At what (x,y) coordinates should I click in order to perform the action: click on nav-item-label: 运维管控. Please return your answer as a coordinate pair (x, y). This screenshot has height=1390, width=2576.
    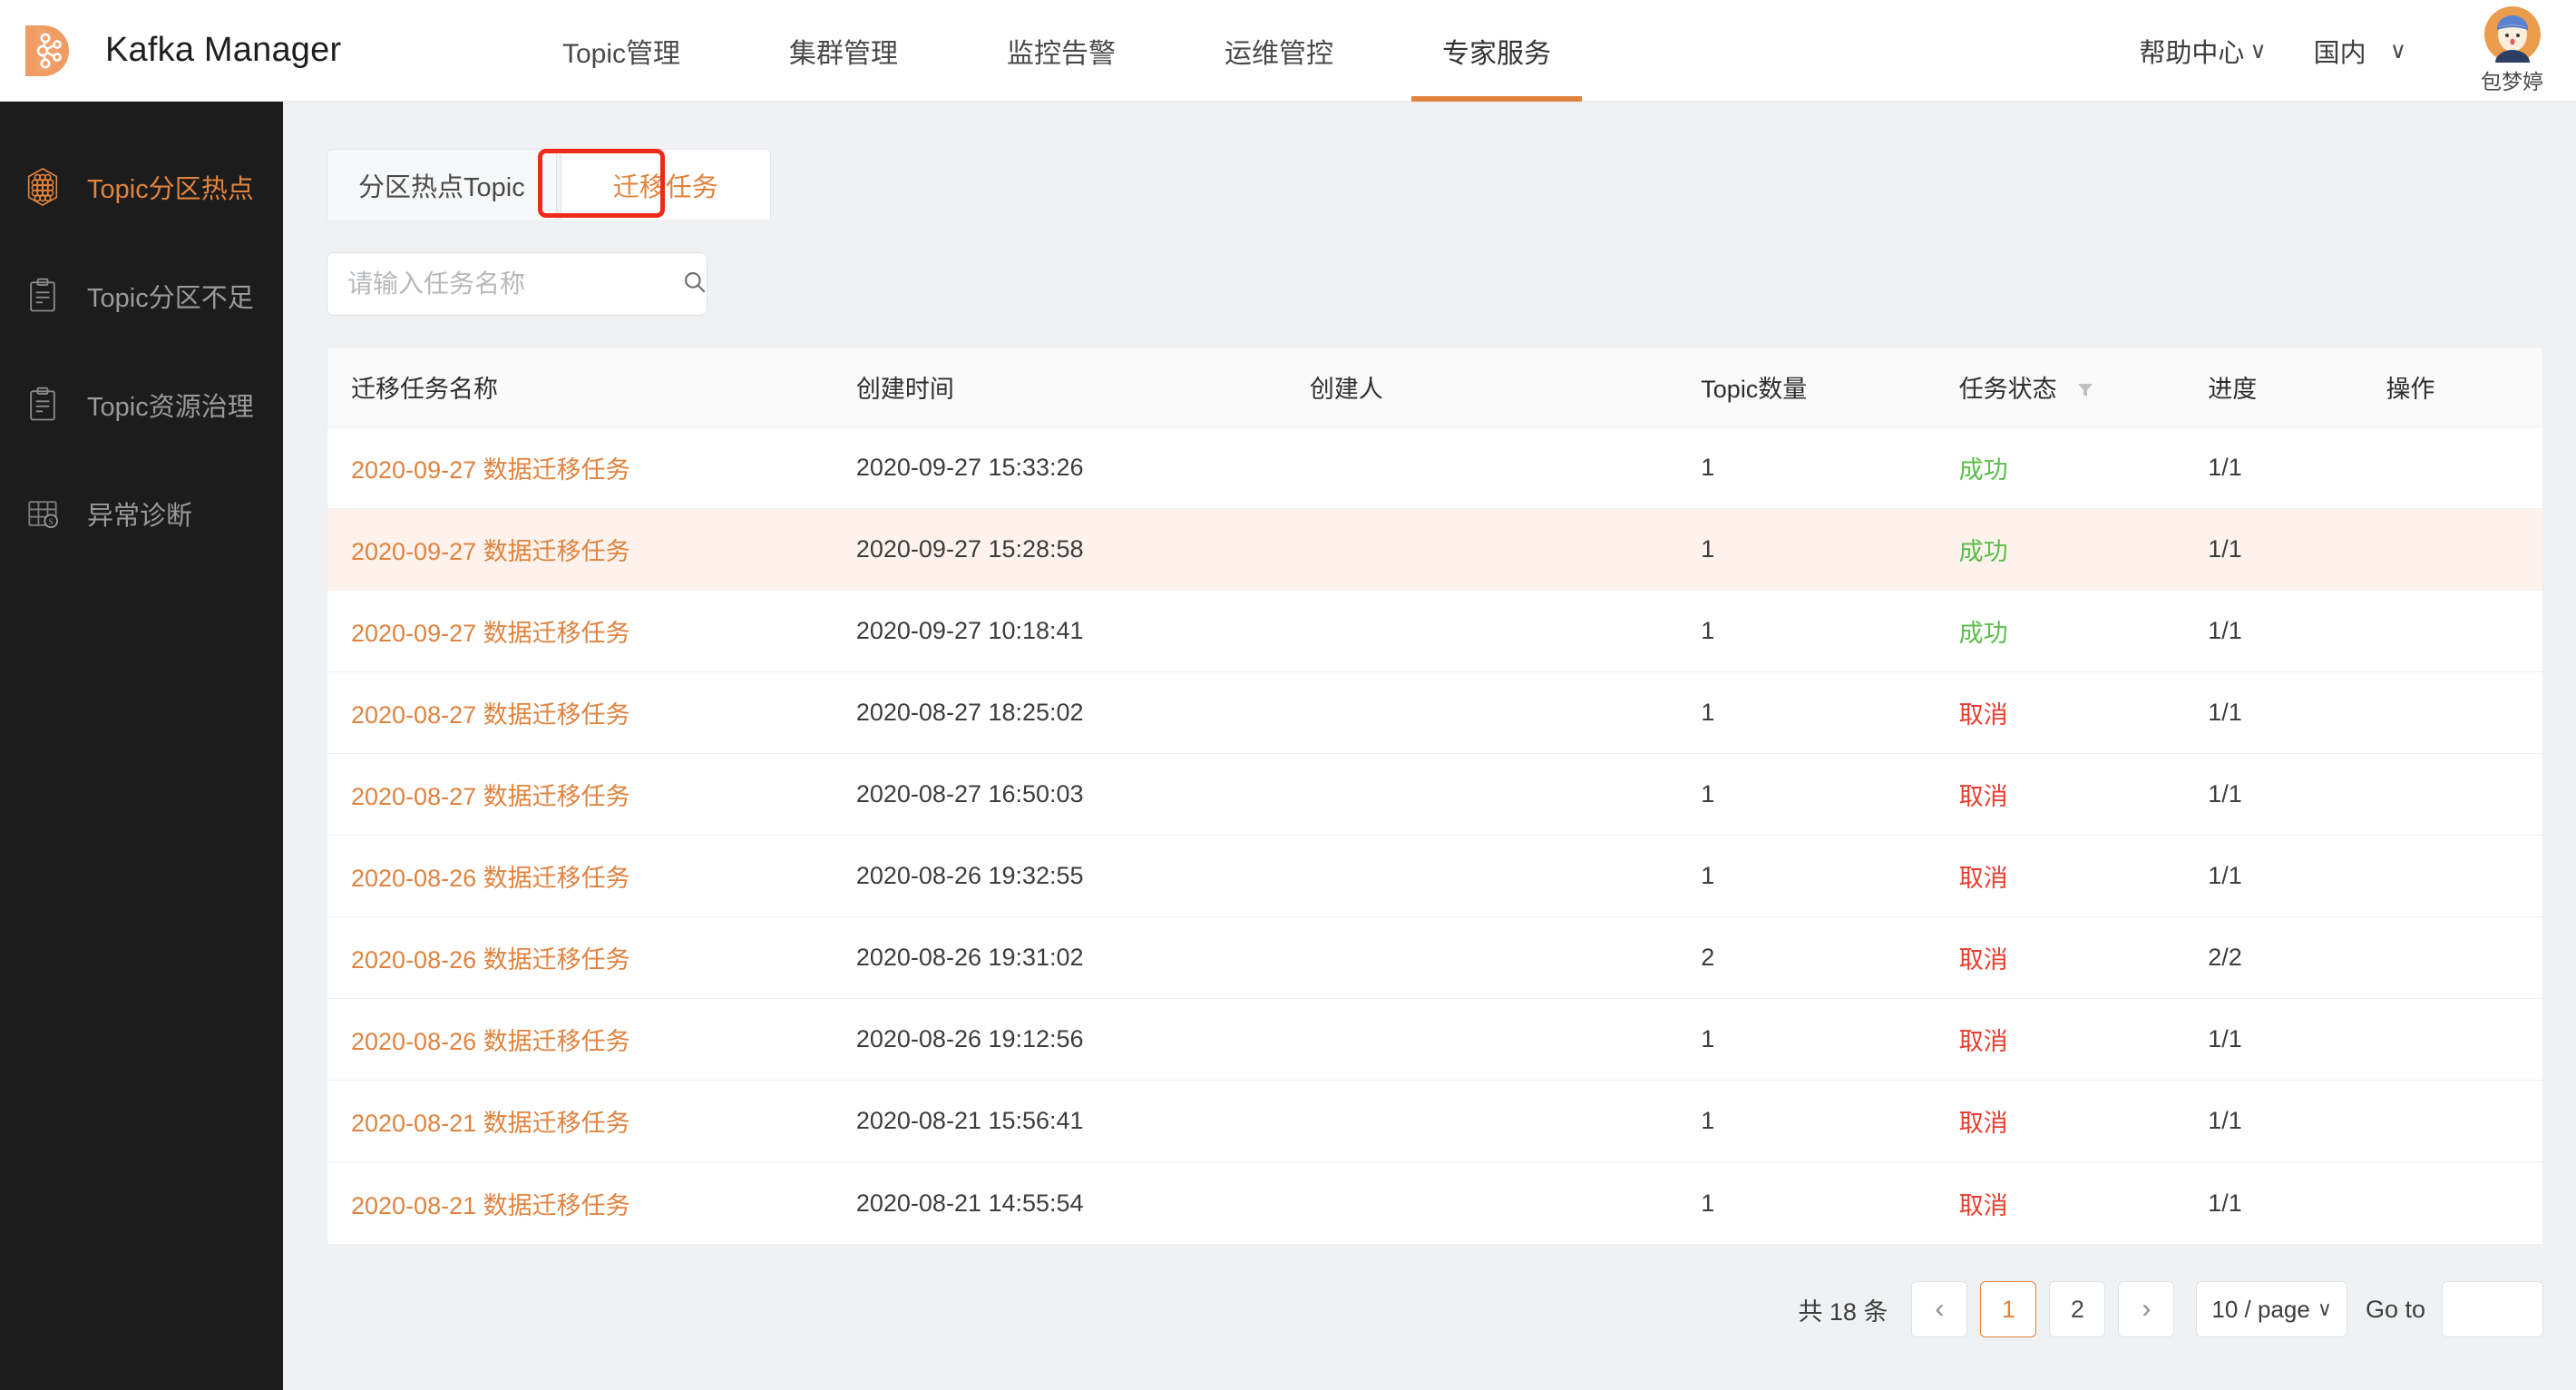
    Looking at the image, I should click on (1279, 53).